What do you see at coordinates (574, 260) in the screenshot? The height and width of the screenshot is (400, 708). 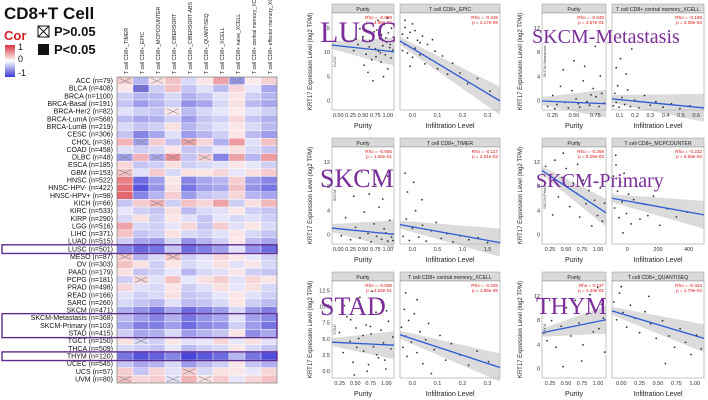 I see `x-axis-label: Purity` at bounding box center [574, 260].